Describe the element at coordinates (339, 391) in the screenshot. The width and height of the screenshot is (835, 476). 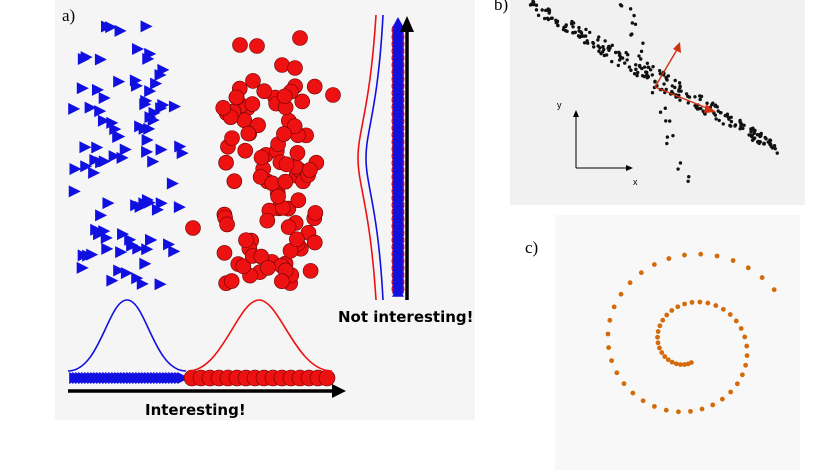
I see `horizontal-axis-arrow-head` at that location.